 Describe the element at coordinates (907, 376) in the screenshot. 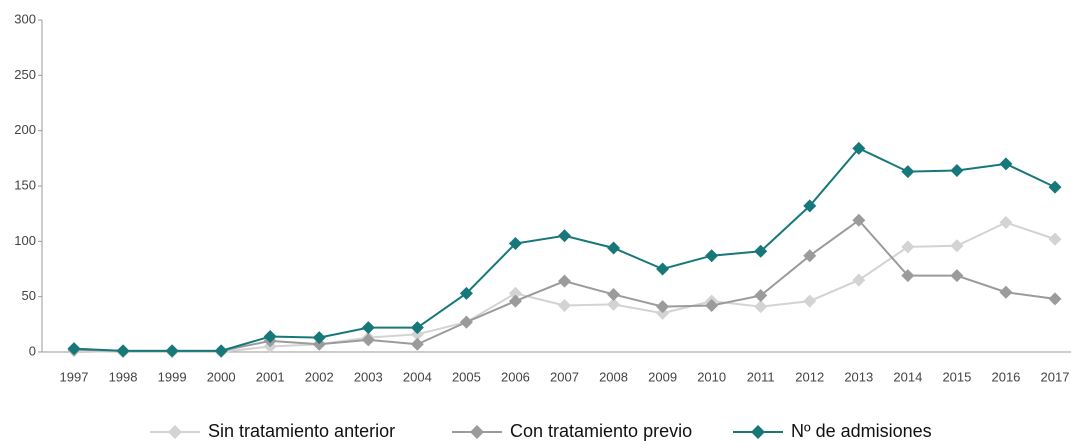

I see `x-tick-label: 2014` at that location.